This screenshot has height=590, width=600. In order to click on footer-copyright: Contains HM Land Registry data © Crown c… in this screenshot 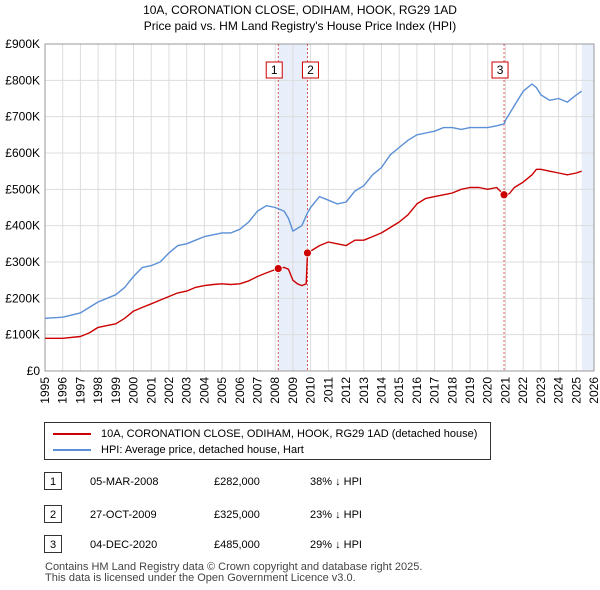, I will do `click(234, 567)`.